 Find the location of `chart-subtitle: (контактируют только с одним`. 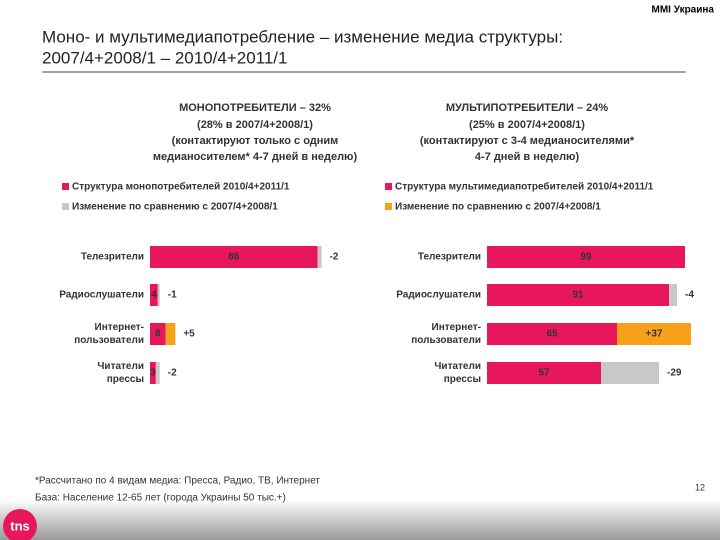

chart-subtitle: (контактируют только с одним is located at coordinates (255, 141).